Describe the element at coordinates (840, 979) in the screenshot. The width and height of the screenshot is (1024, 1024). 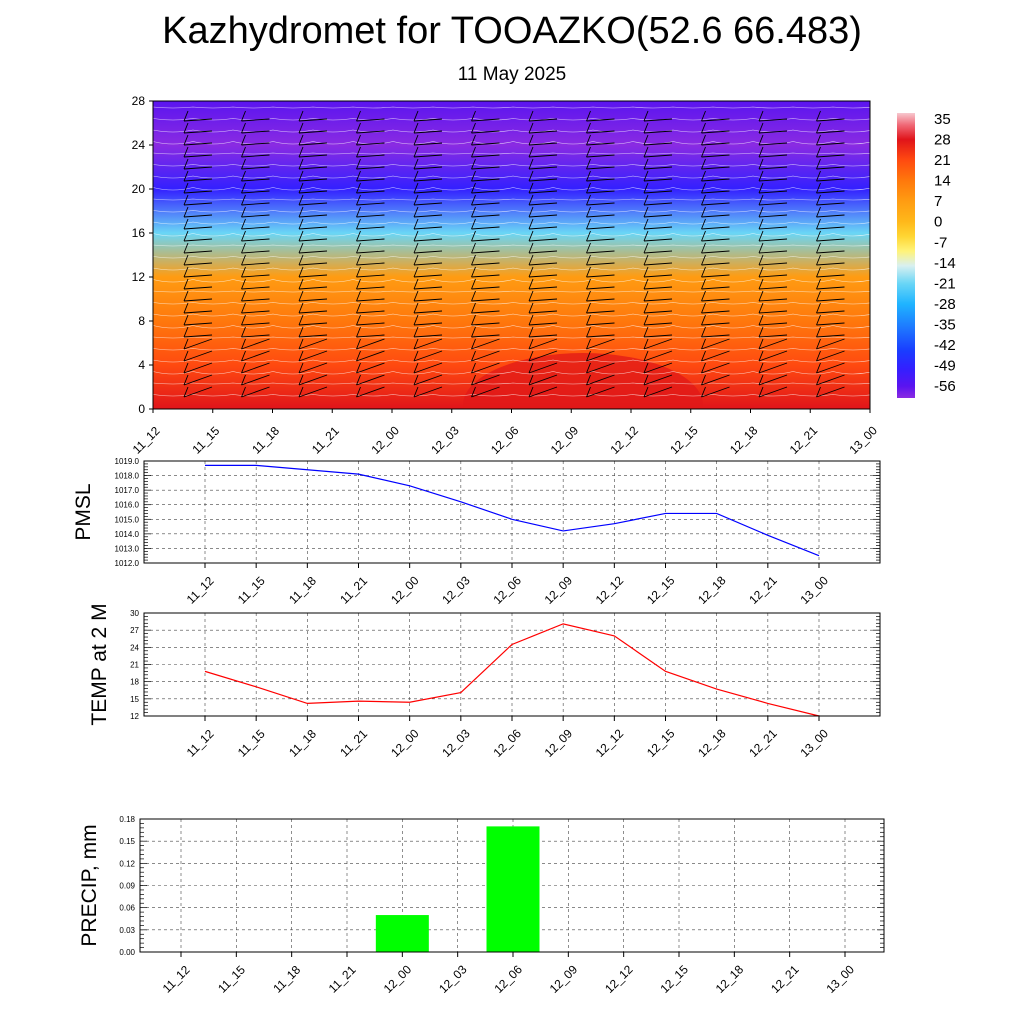
I see `x-tick-label: 13_00` at that location.